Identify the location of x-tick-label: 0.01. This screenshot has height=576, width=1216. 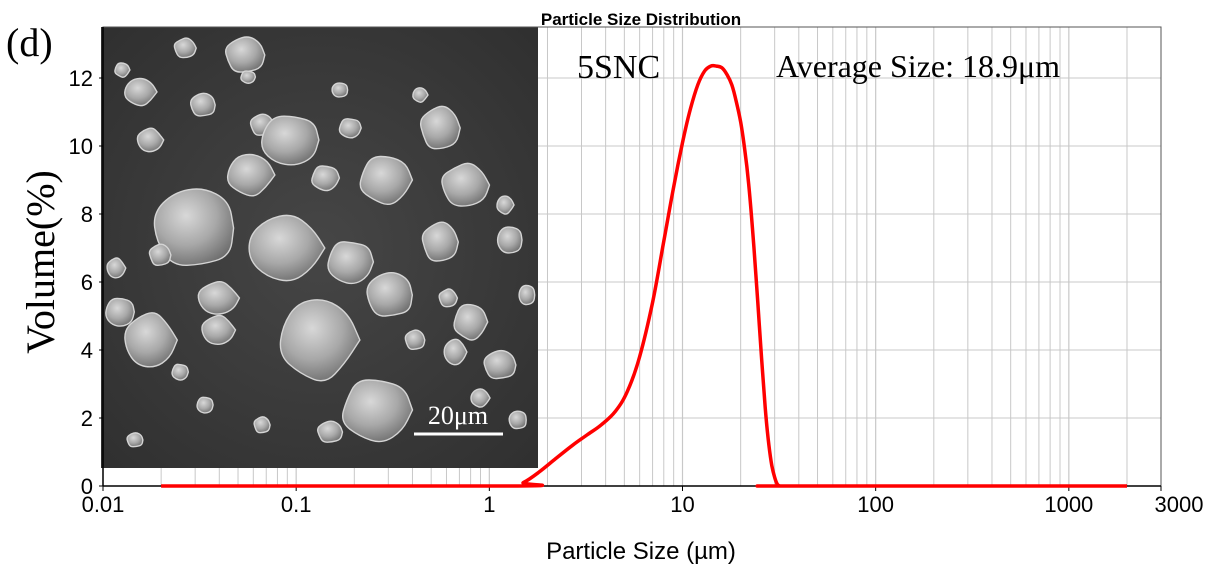
(103, 504).